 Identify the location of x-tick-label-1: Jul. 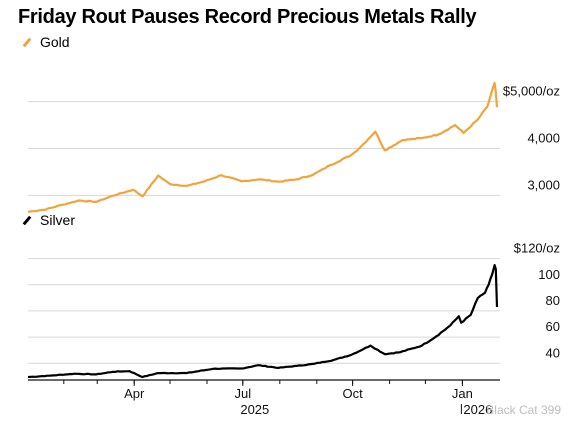
(242, 393).